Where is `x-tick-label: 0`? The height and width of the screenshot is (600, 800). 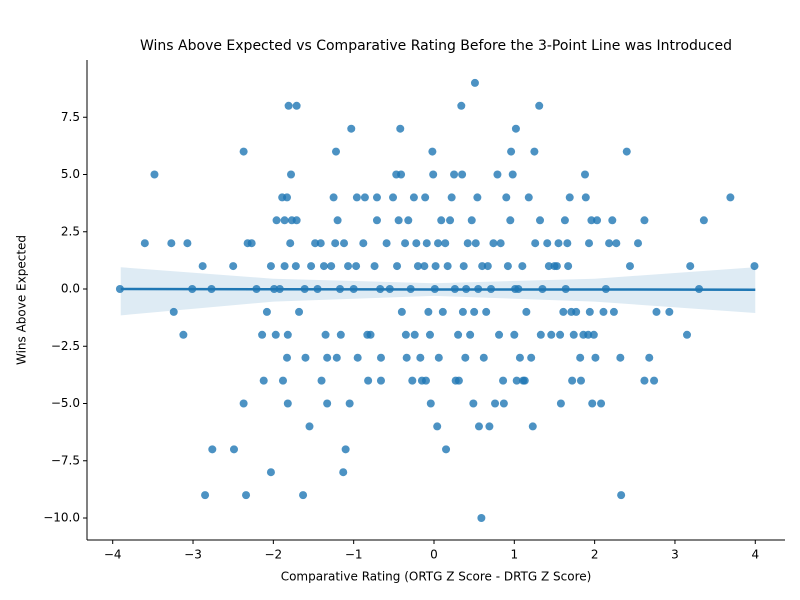
x-tick-label: 0 is located at coordinates (434, 555).